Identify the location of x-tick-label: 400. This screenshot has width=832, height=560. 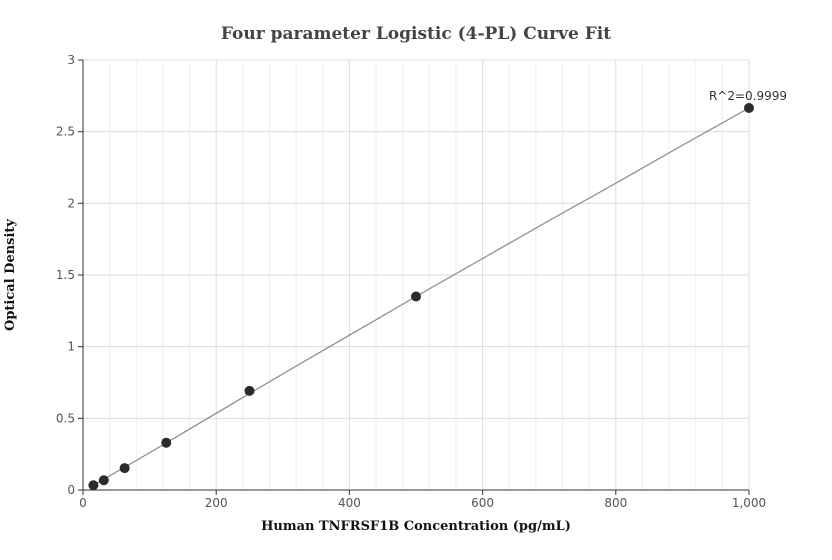
(349, 503).